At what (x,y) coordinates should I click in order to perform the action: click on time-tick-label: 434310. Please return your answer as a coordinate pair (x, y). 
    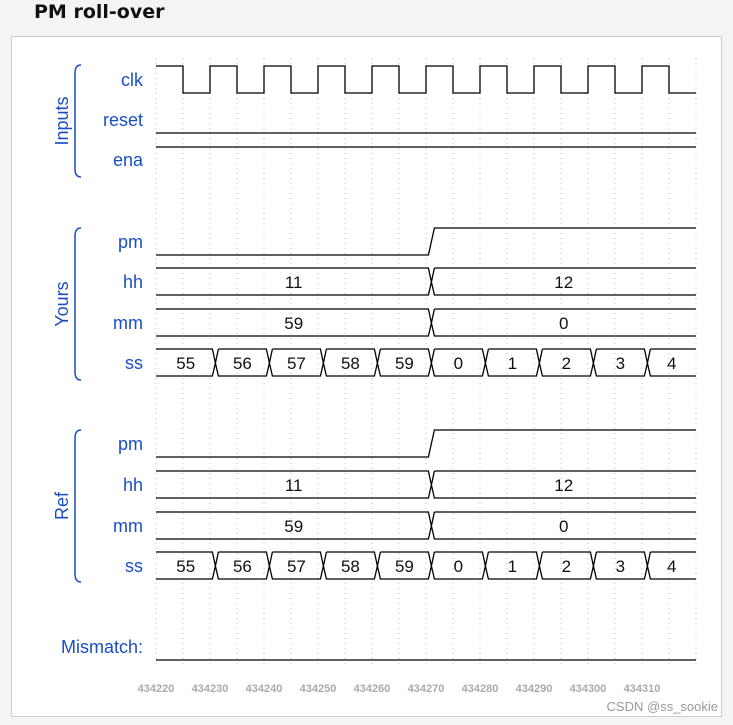
    Looking at the image, I should click on (642, 689).